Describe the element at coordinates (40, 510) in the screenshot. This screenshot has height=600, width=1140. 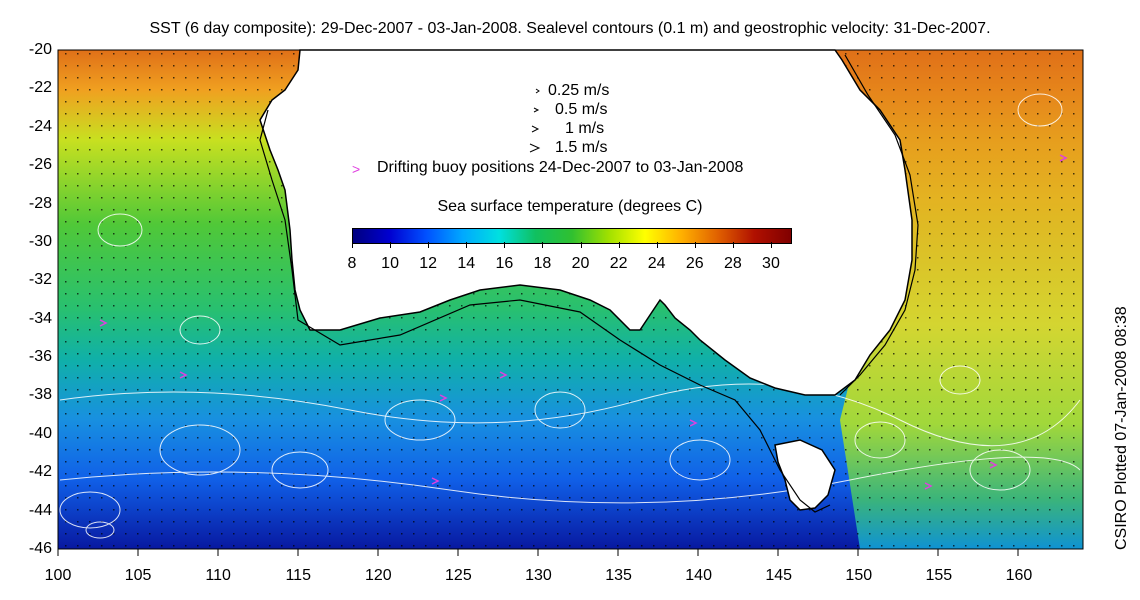
I see `lat-tick-label: -44` at that location.